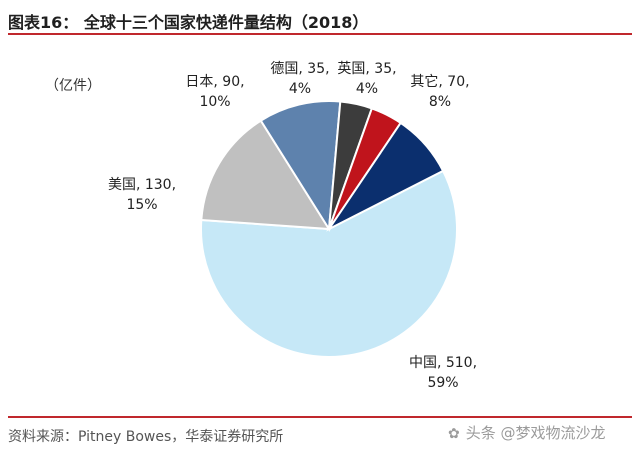 This screenshot has height=455, width=640. I want to click on wechat-icon: ✿, so click(454, 434).